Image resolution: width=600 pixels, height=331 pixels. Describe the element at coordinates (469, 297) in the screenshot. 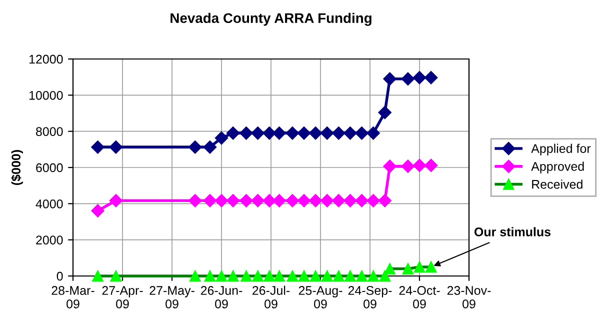

I see `x-tick-label: 23-Nov-09` at that location.